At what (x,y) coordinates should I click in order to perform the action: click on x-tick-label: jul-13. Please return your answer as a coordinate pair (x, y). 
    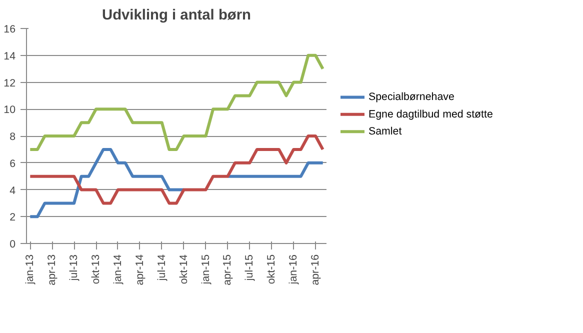
    Looking at the image, I should click on (74, 268).